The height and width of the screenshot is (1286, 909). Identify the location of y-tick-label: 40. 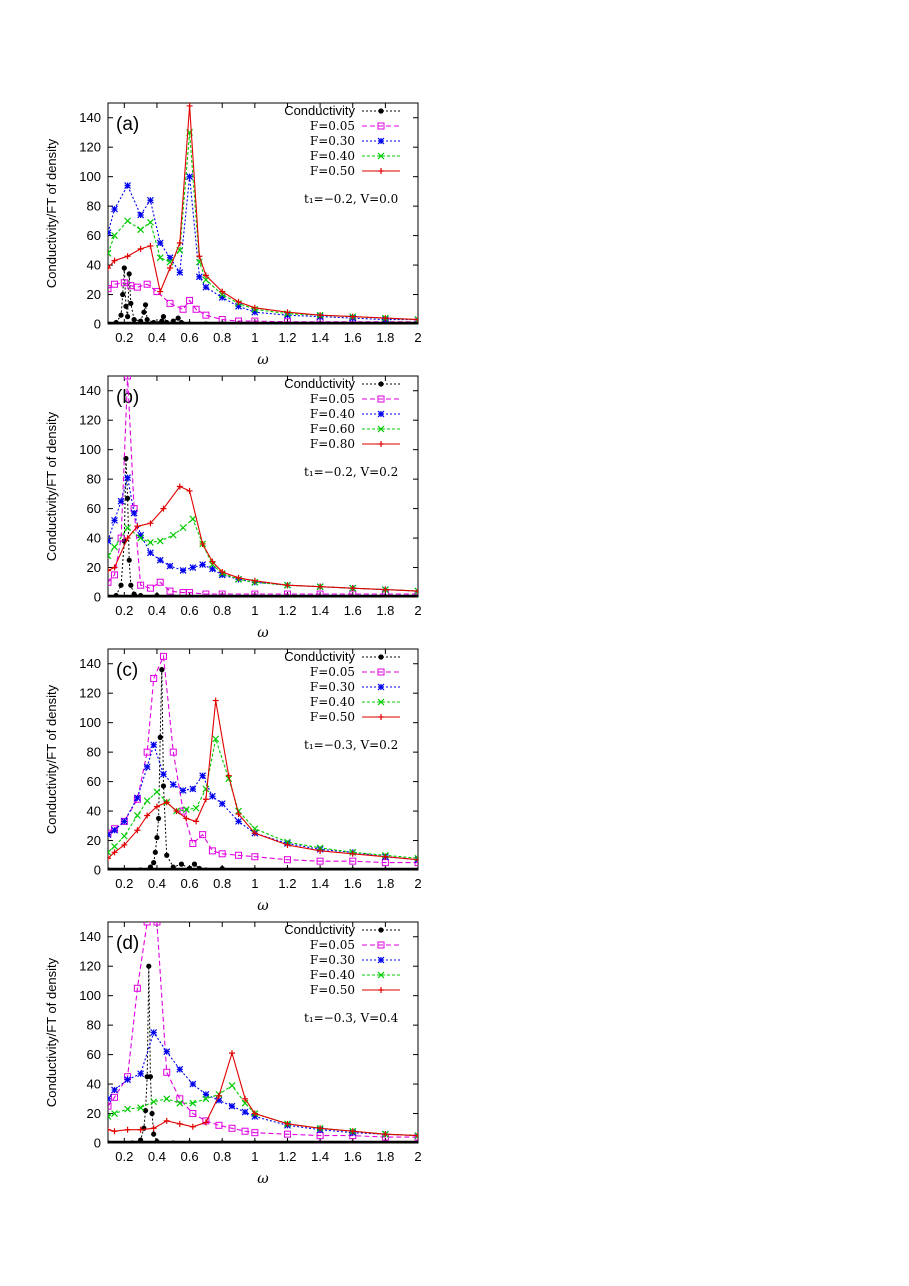
(94, 1084).